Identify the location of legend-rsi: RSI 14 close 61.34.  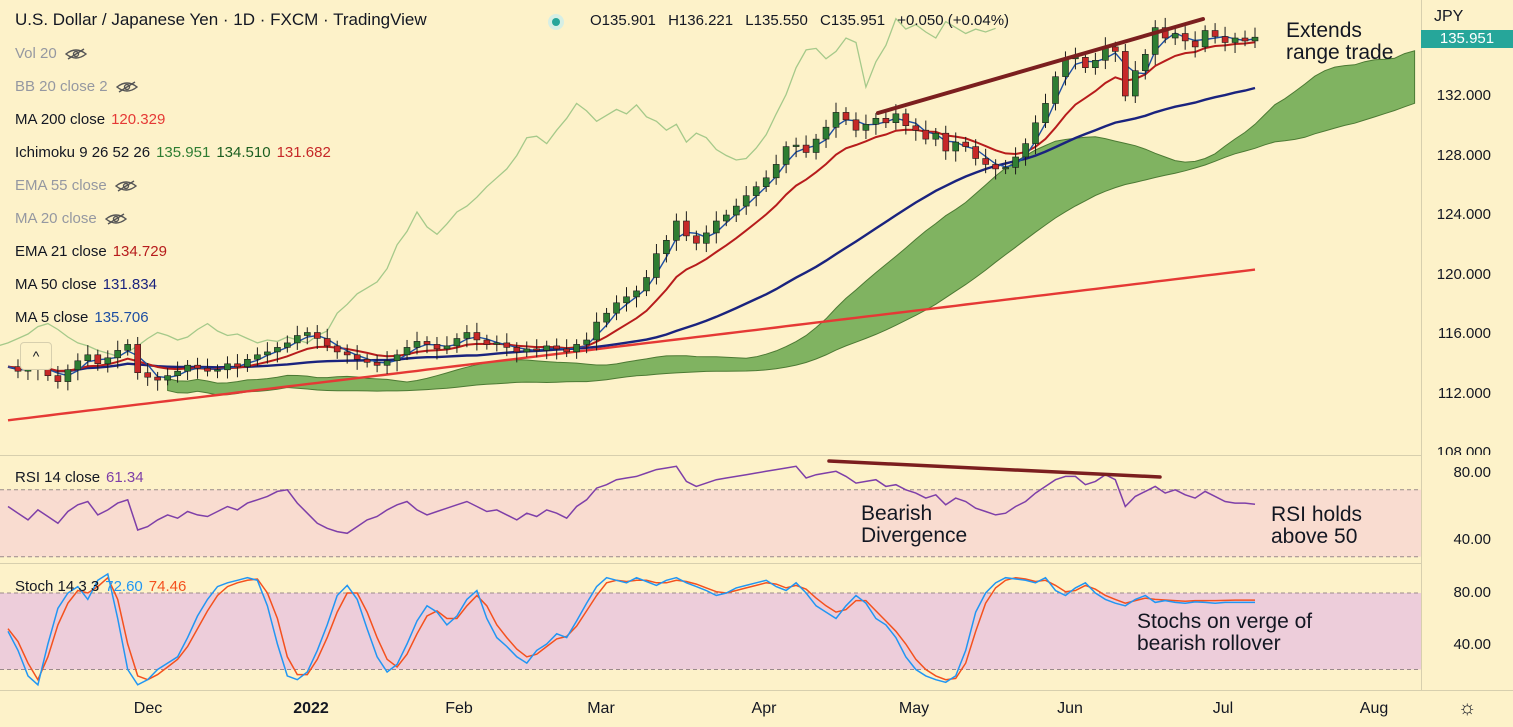
(79, 477).